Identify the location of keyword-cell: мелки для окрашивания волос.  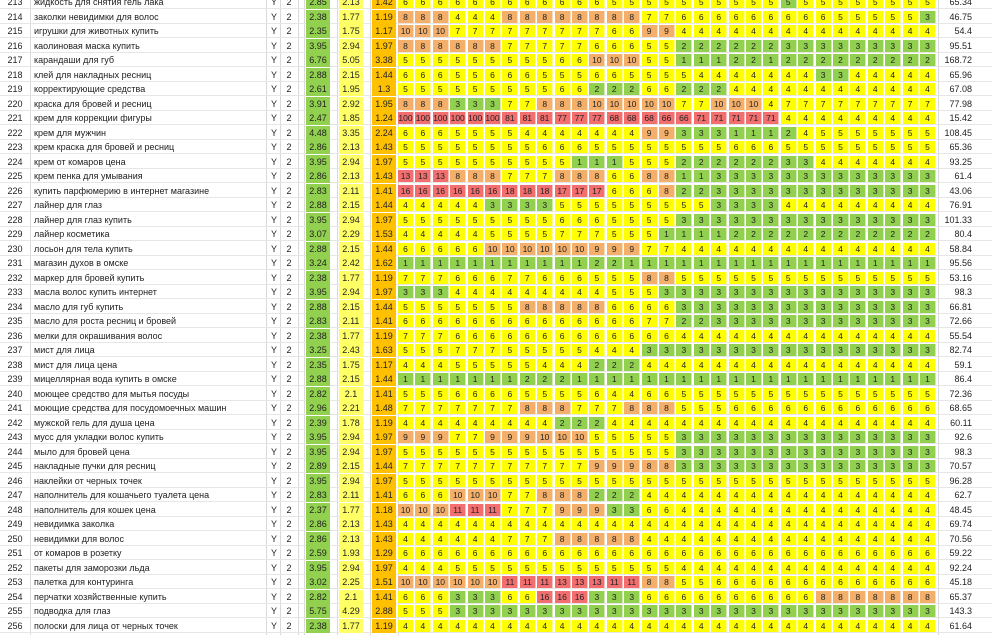
(98, 335).